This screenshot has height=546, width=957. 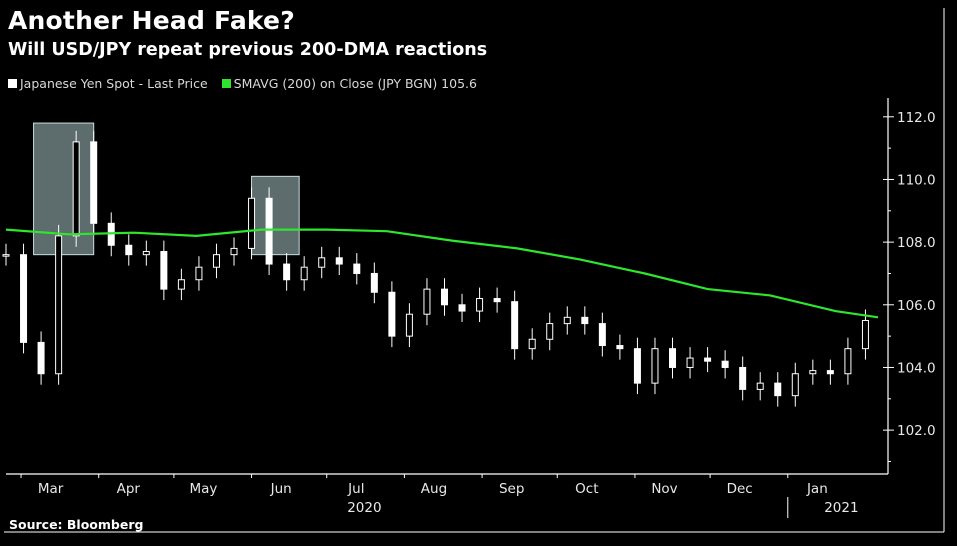 What do you see at coordinates (355, 489) in the screenshot?
I see `x-tick-label-jul: Jul` at bounding box center [355, 489].